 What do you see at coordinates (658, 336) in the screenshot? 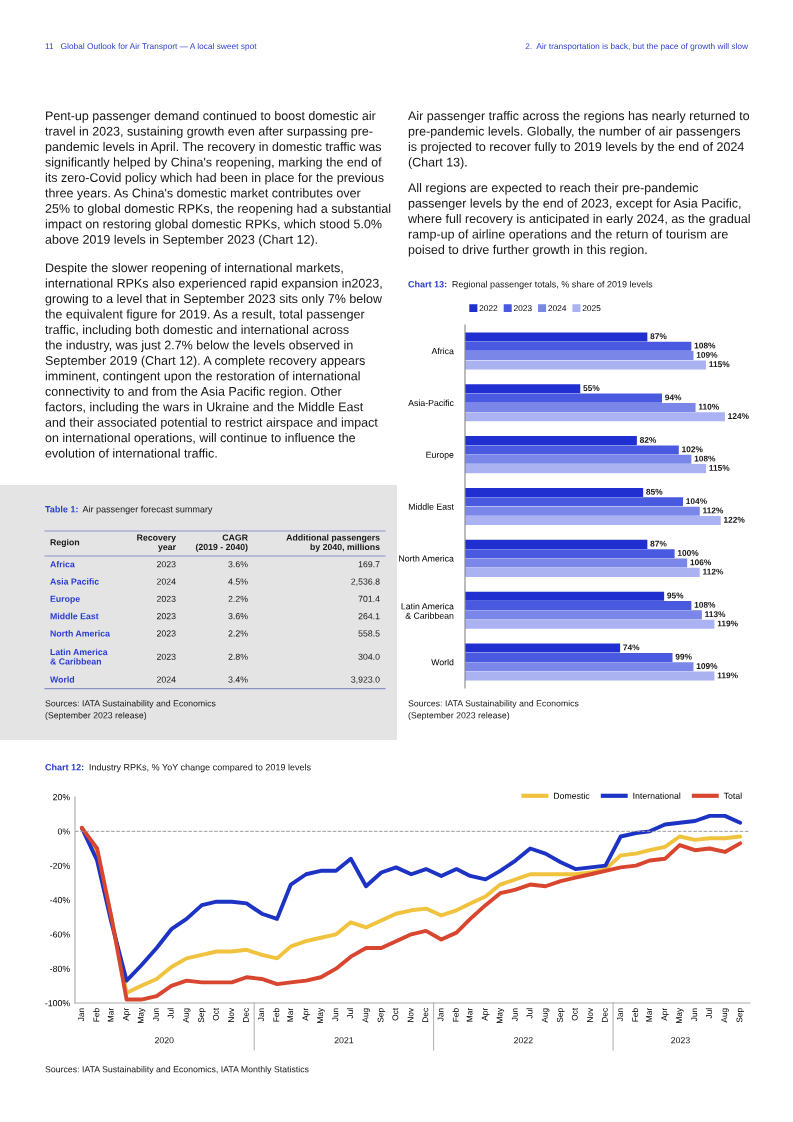
I see `data-label: 87%` at bounding box center [658, 336].